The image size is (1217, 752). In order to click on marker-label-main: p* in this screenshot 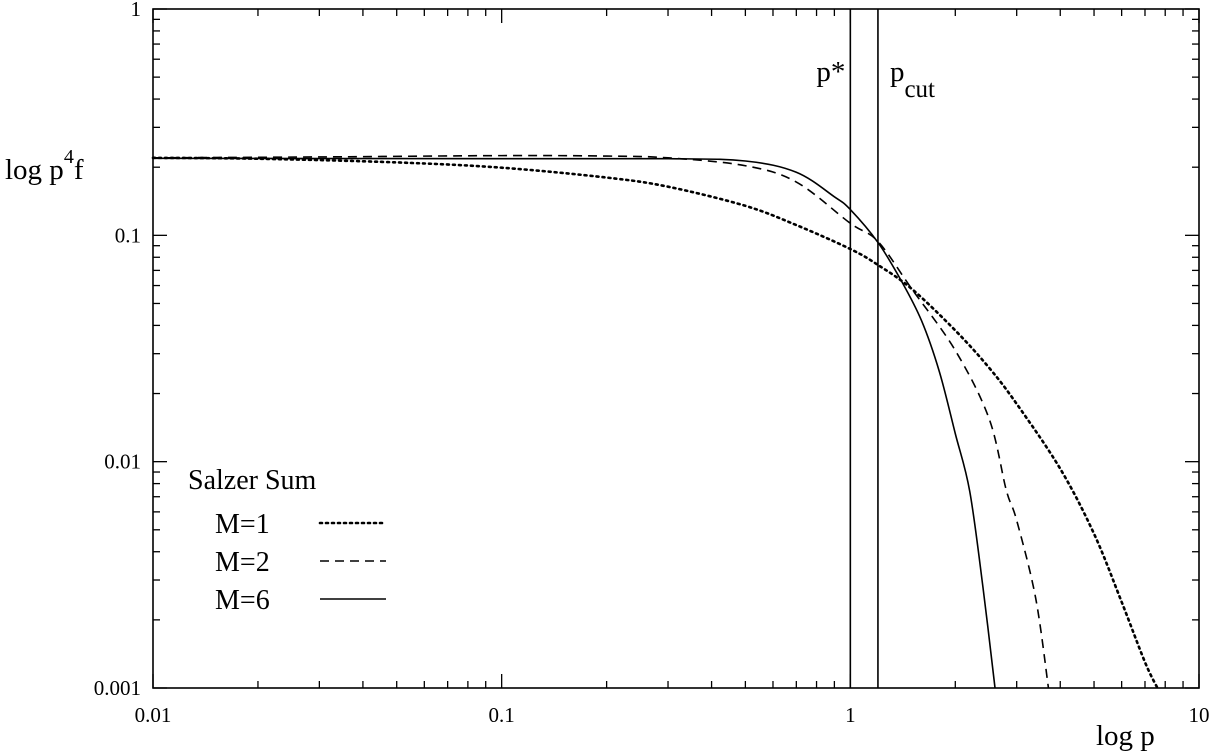, I will do `click(830, 72)`.